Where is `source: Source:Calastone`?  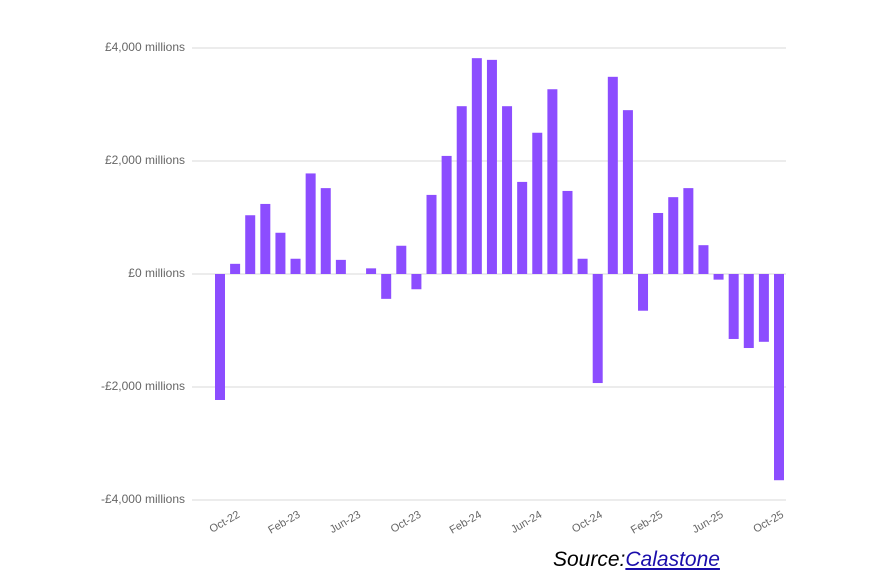
source: Source:Calastone is located at coordinates (636, 560).